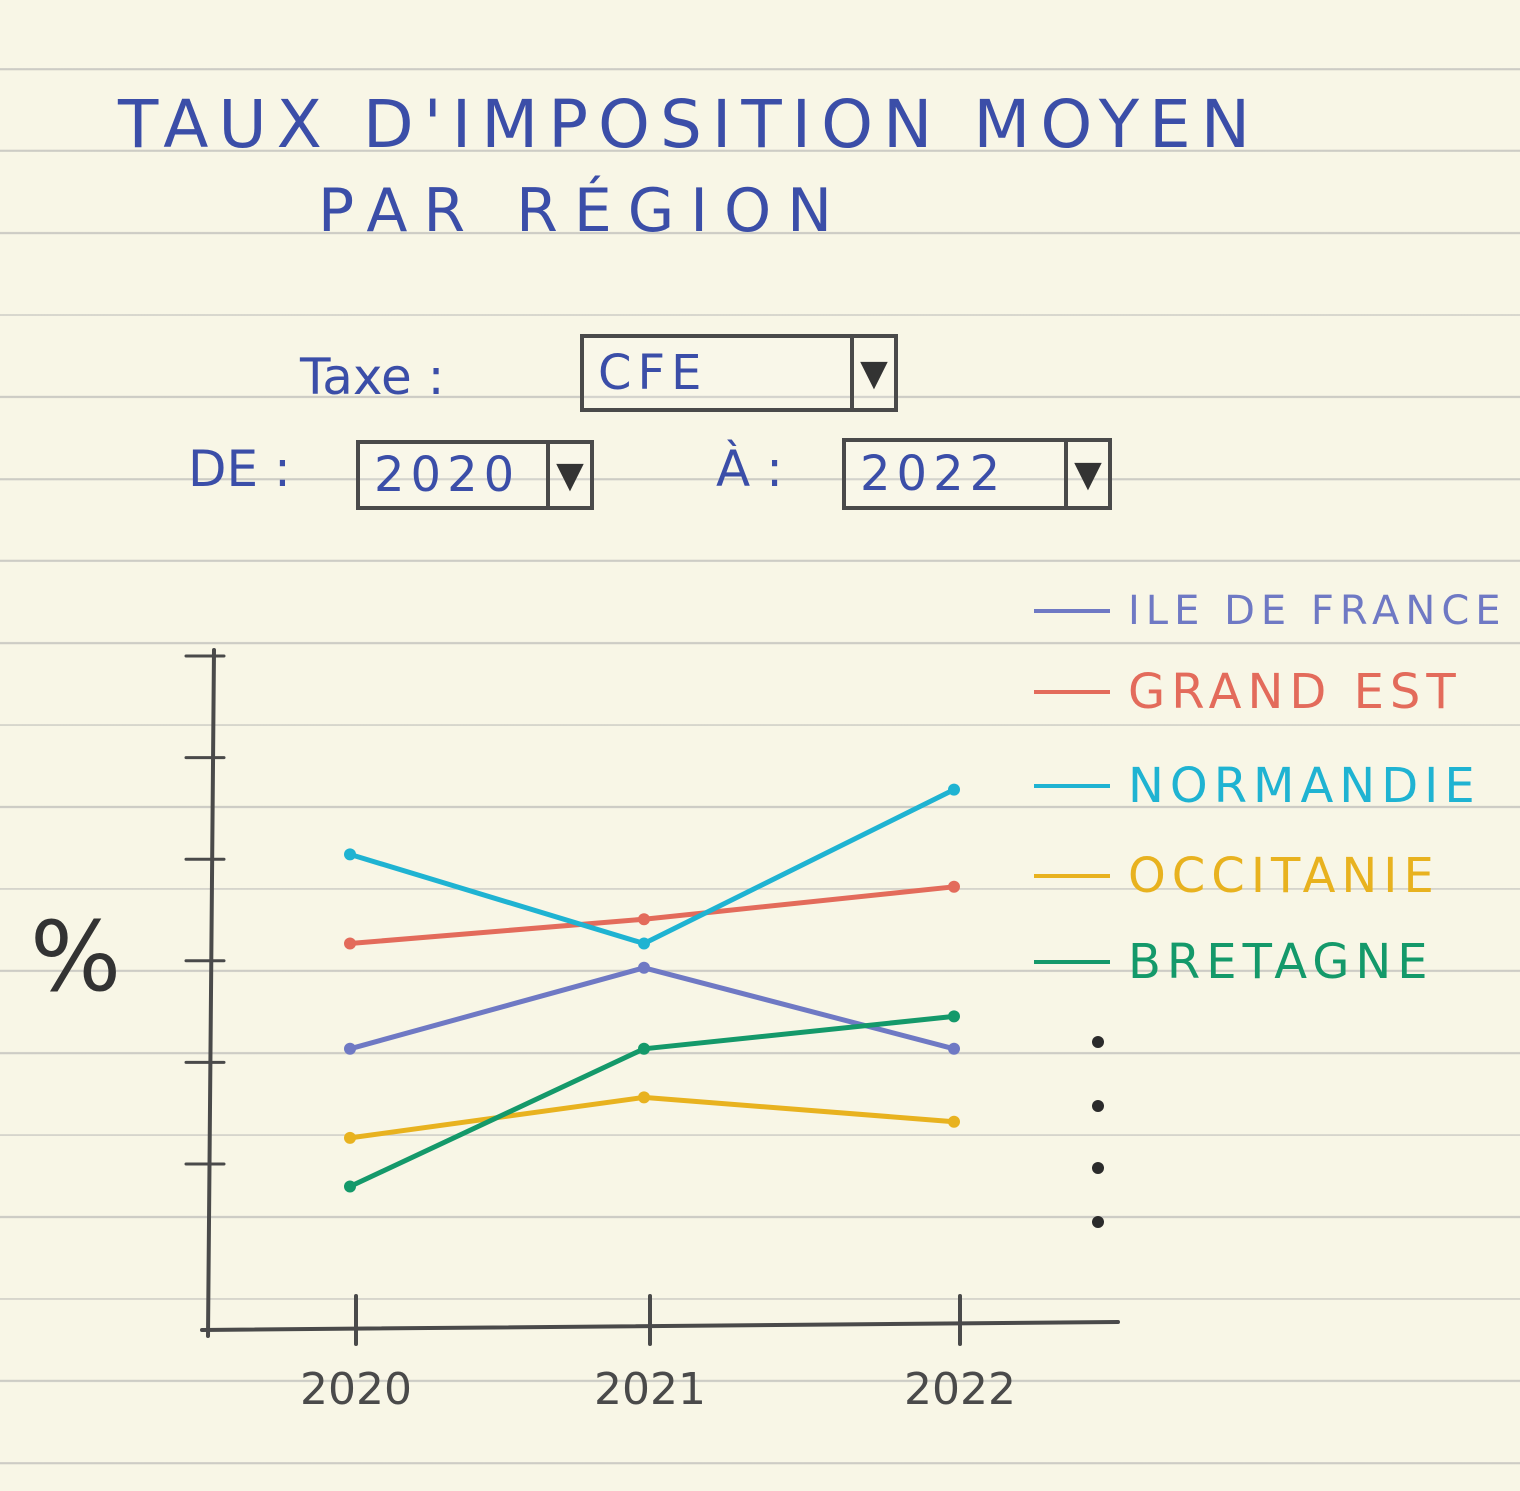  I want to click on legend-item-occitanie: OCCITANIE, so click(1237, 876).